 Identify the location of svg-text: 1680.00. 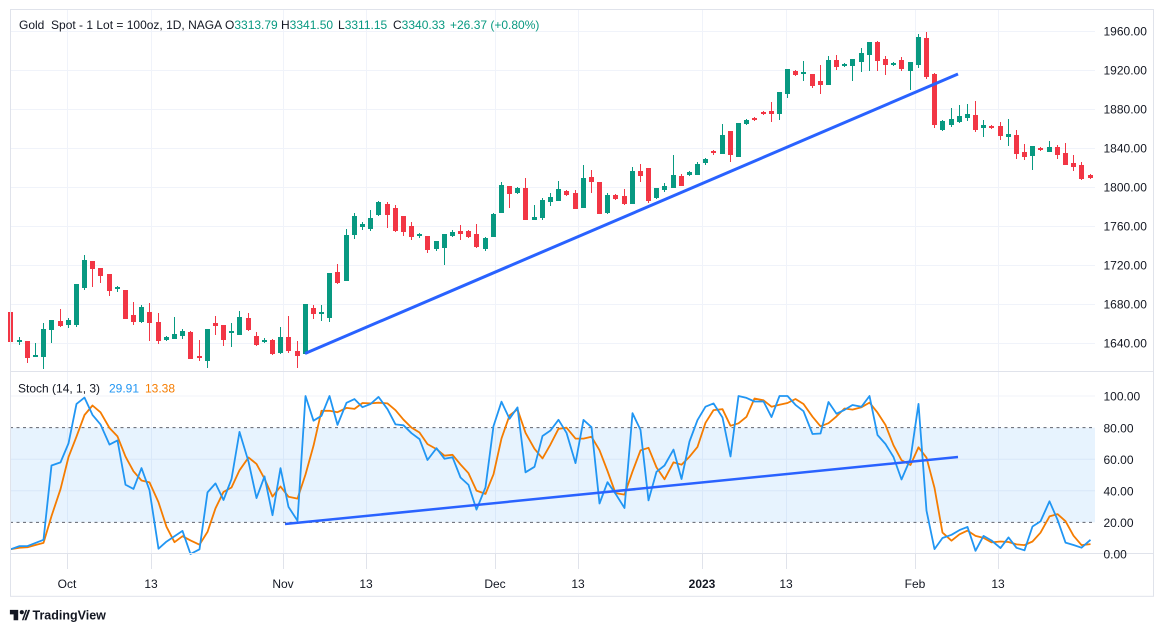
(1126, 305).